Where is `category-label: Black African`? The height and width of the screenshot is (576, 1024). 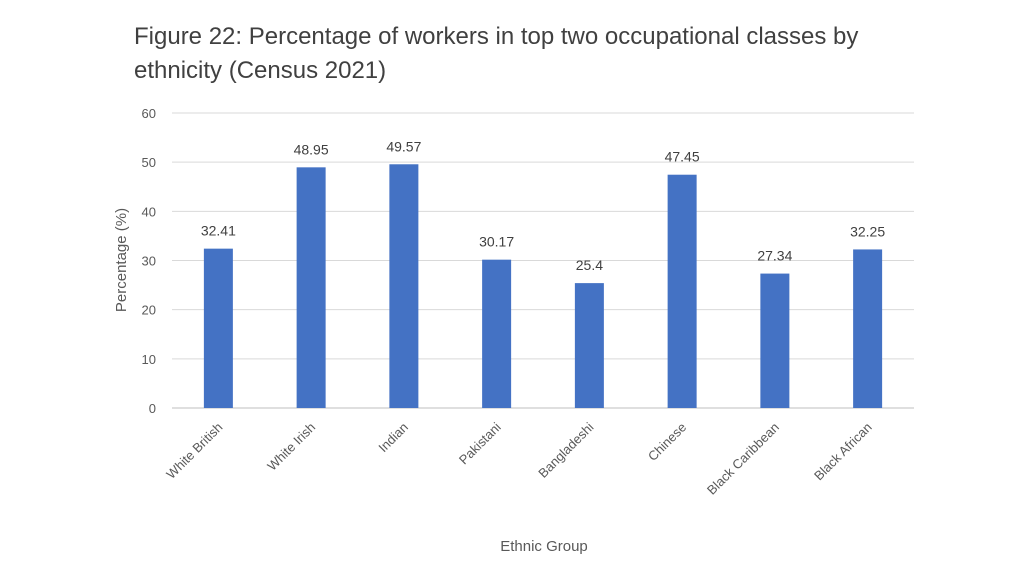
category-label: Black African is located at coordinates (843, 452).